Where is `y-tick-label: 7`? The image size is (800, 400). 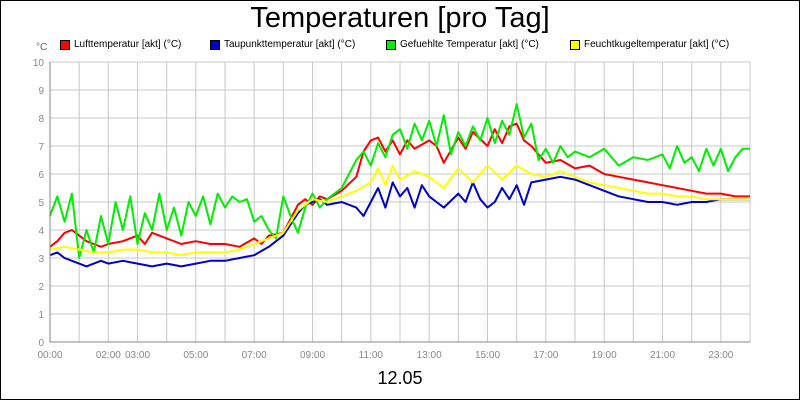
y-tick-label: 7 is located at coordinates (41, 147).